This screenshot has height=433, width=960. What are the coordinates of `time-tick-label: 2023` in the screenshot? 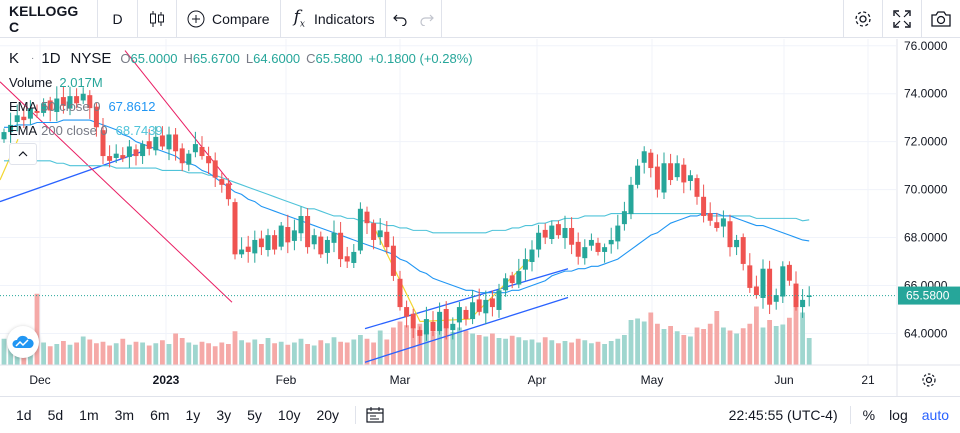 It's located at (166, 380).